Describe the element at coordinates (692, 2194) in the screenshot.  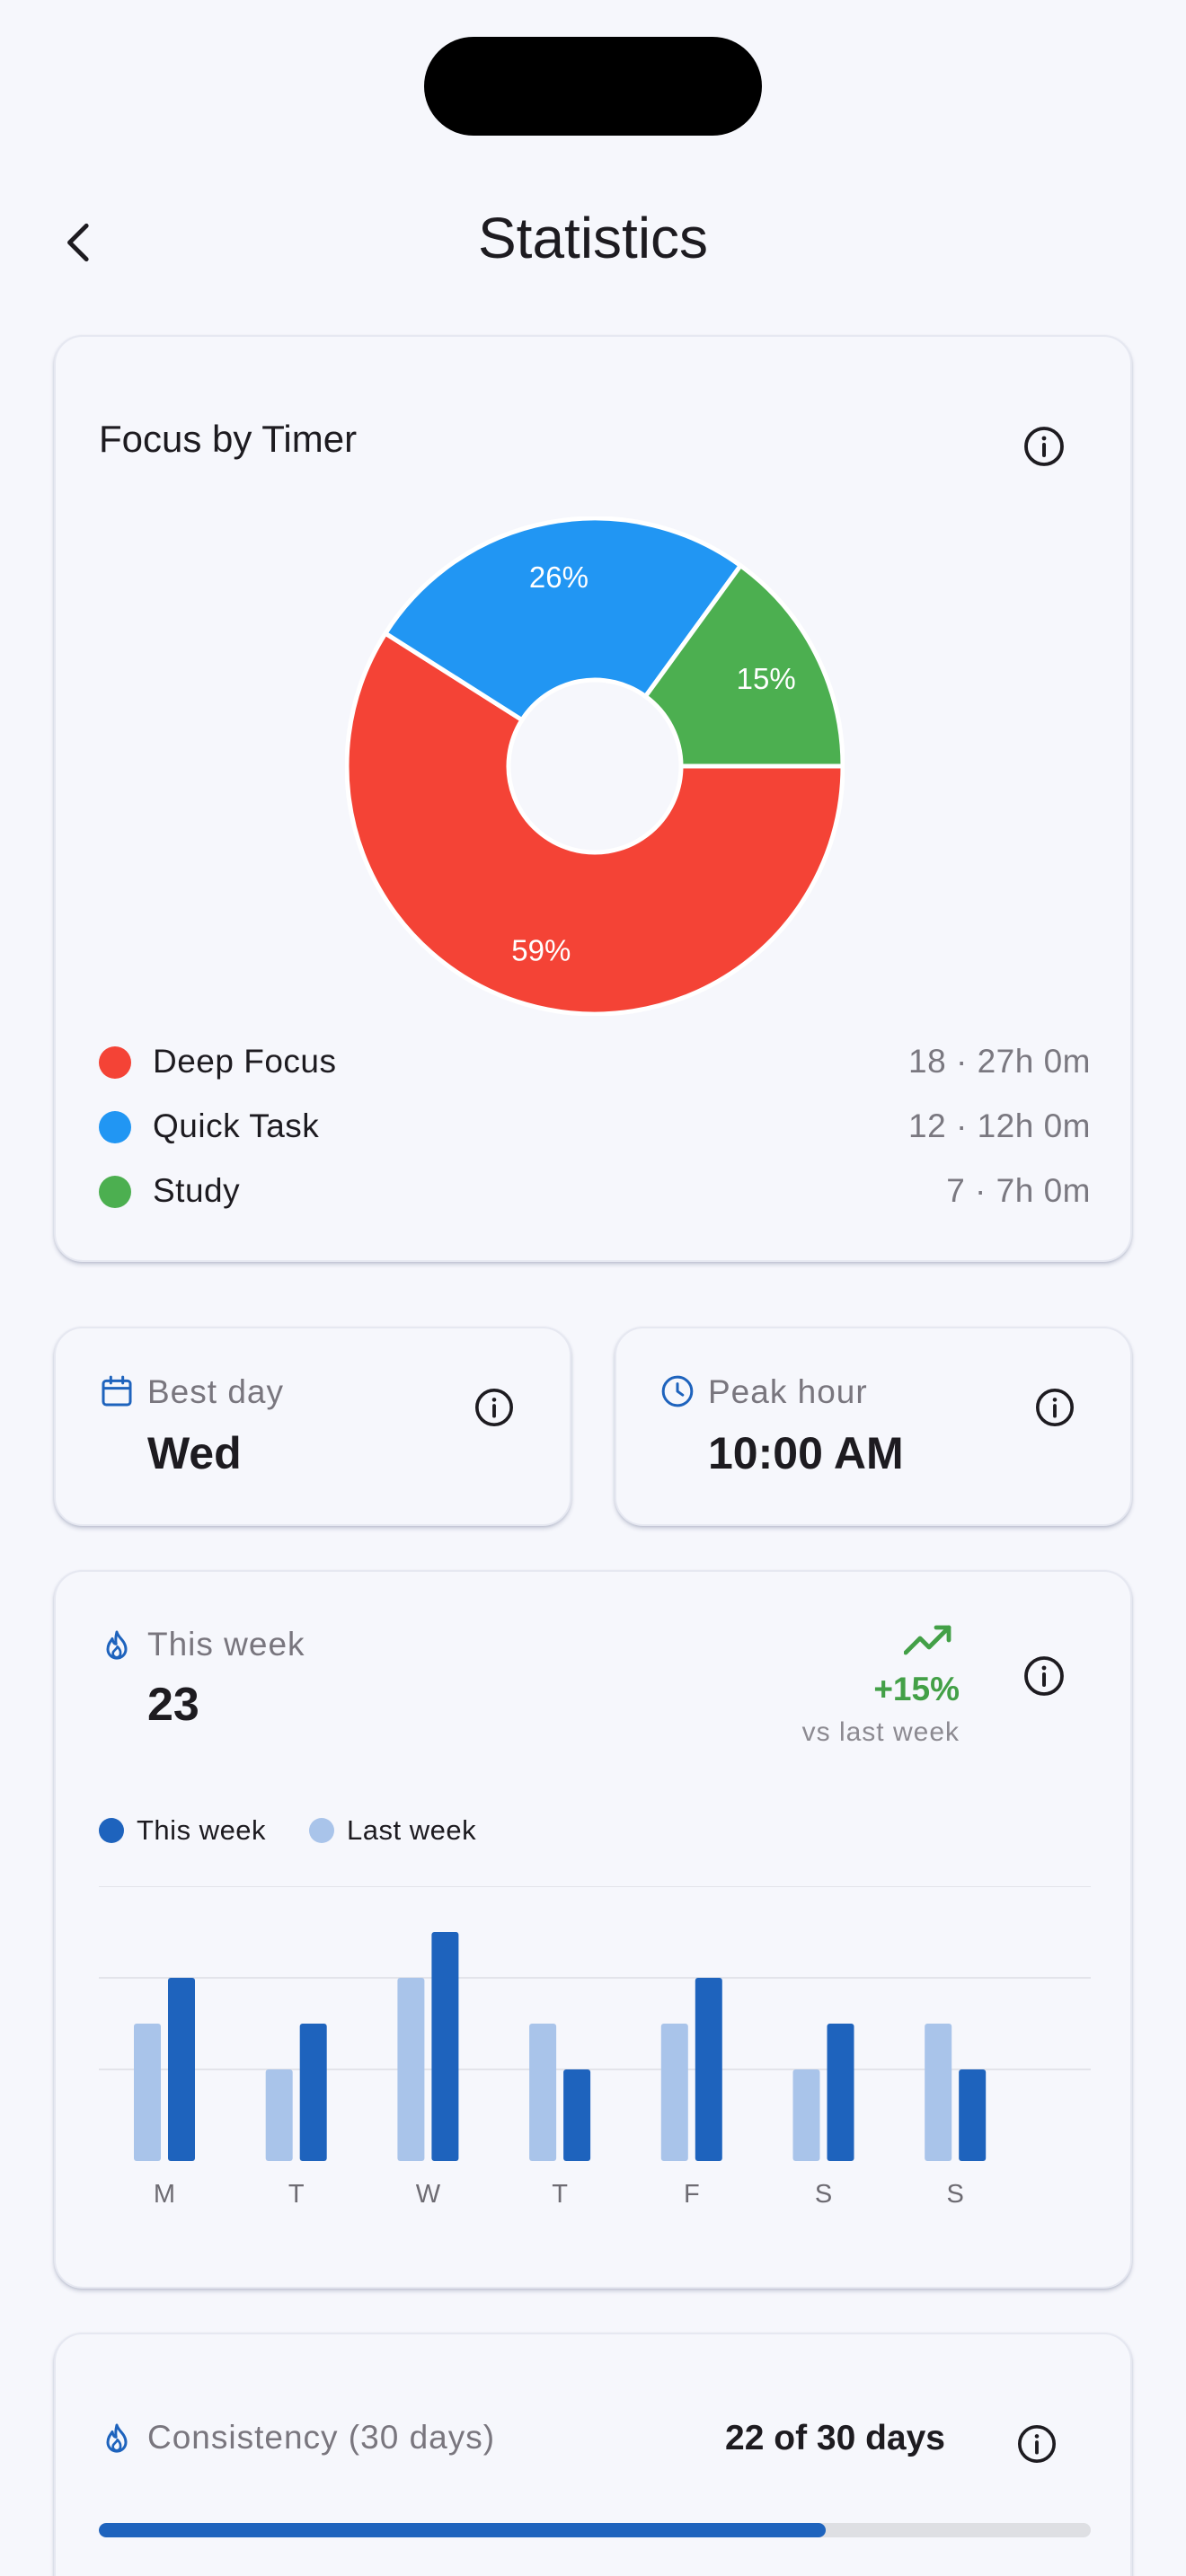
I see `x-tick-label: F` at that location.